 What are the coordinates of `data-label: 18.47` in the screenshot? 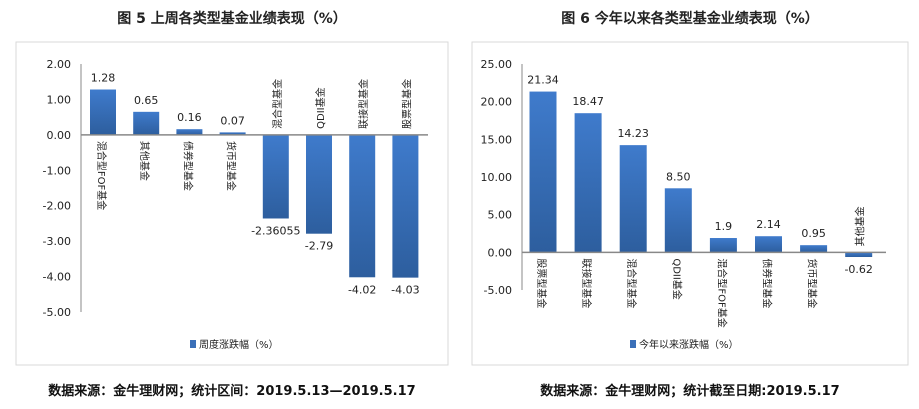 It's located at (588, 101).